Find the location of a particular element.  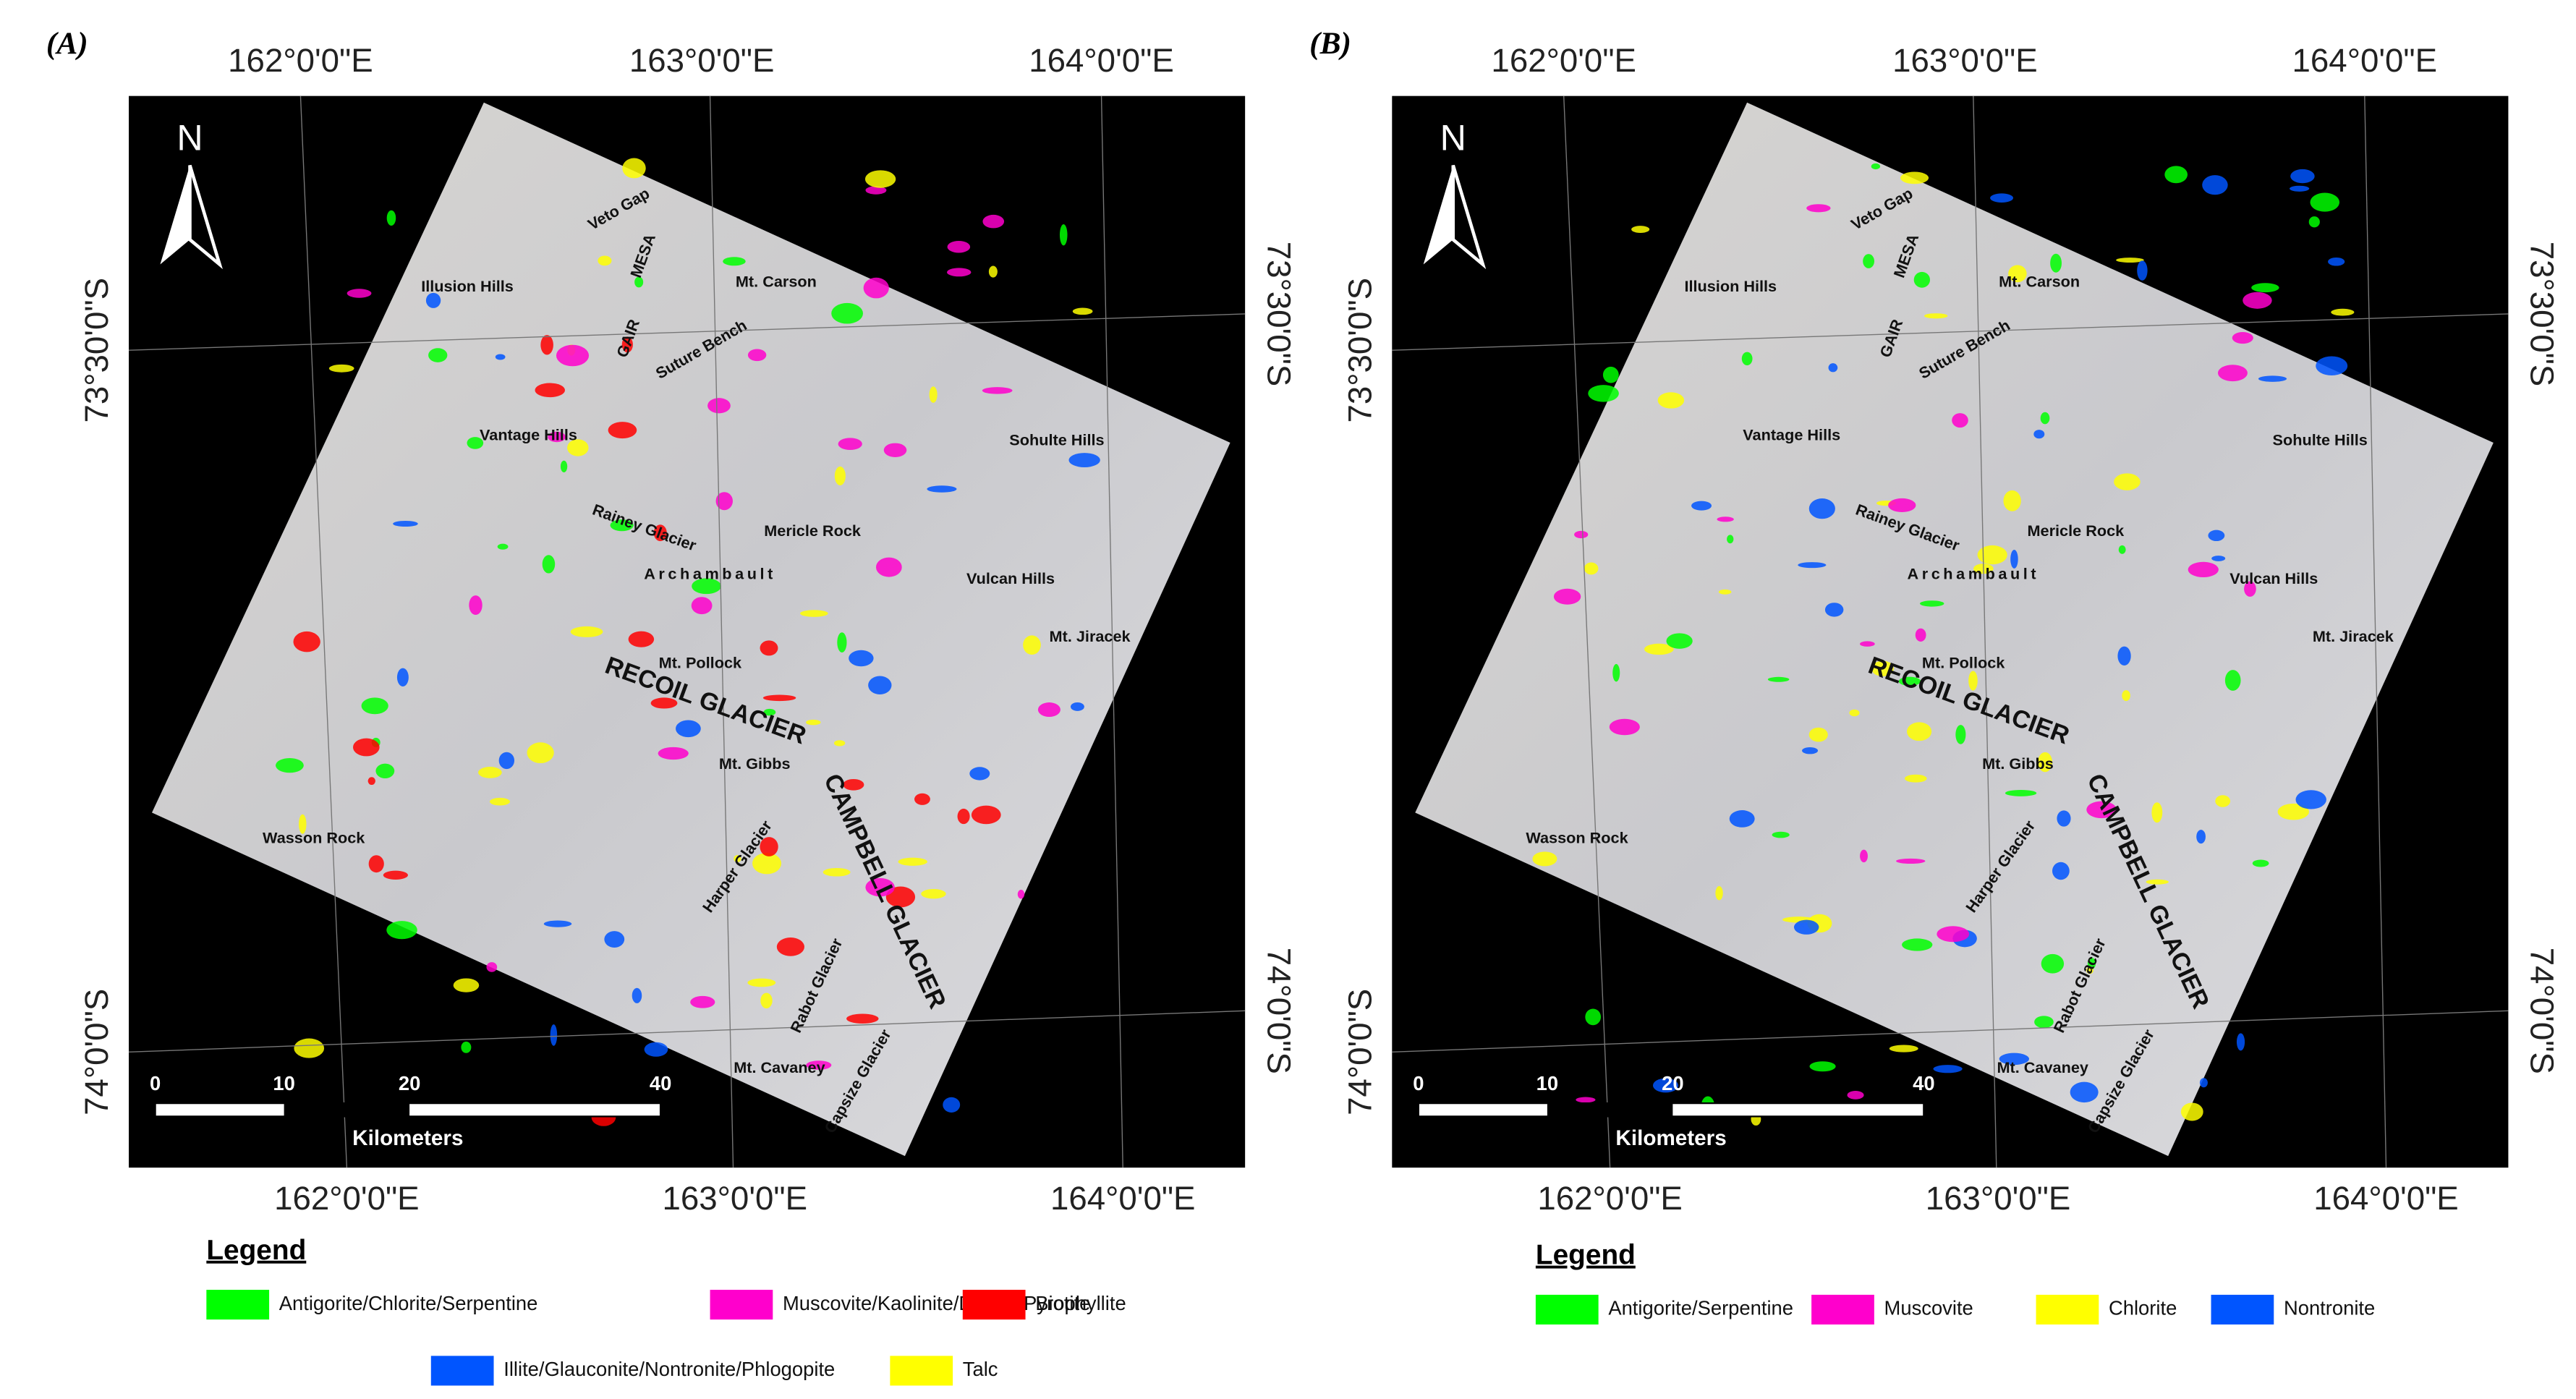

legend-label: Chlorite is located at coordinates (2143, 1308).